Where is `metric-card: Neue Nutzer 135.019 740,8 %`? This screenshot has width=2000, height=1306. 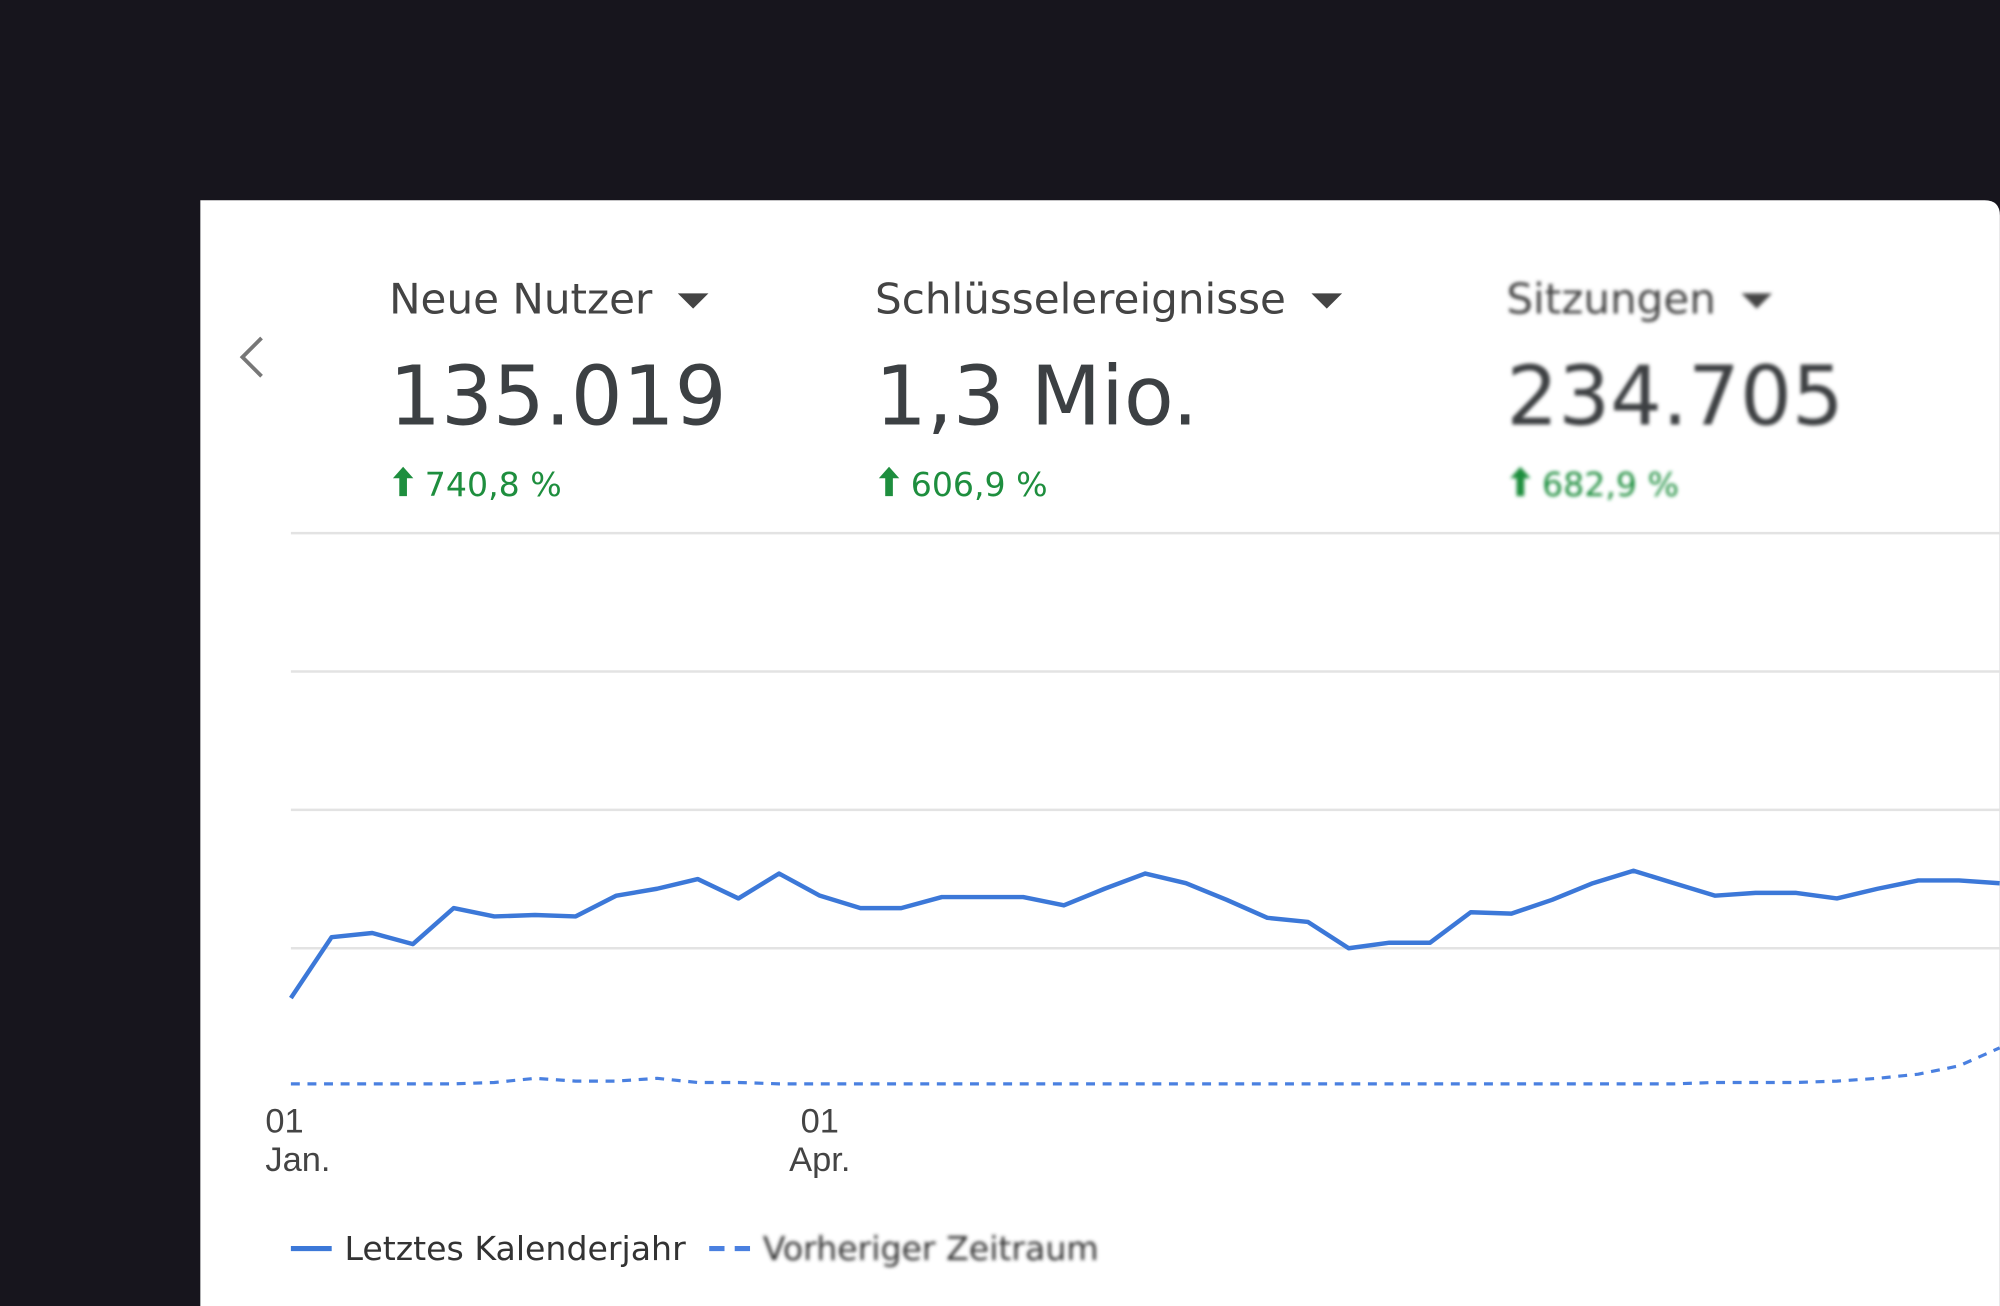 metric-card: Neue Nutzer 135.019 740,8 % is located at coordinates (557, 389).